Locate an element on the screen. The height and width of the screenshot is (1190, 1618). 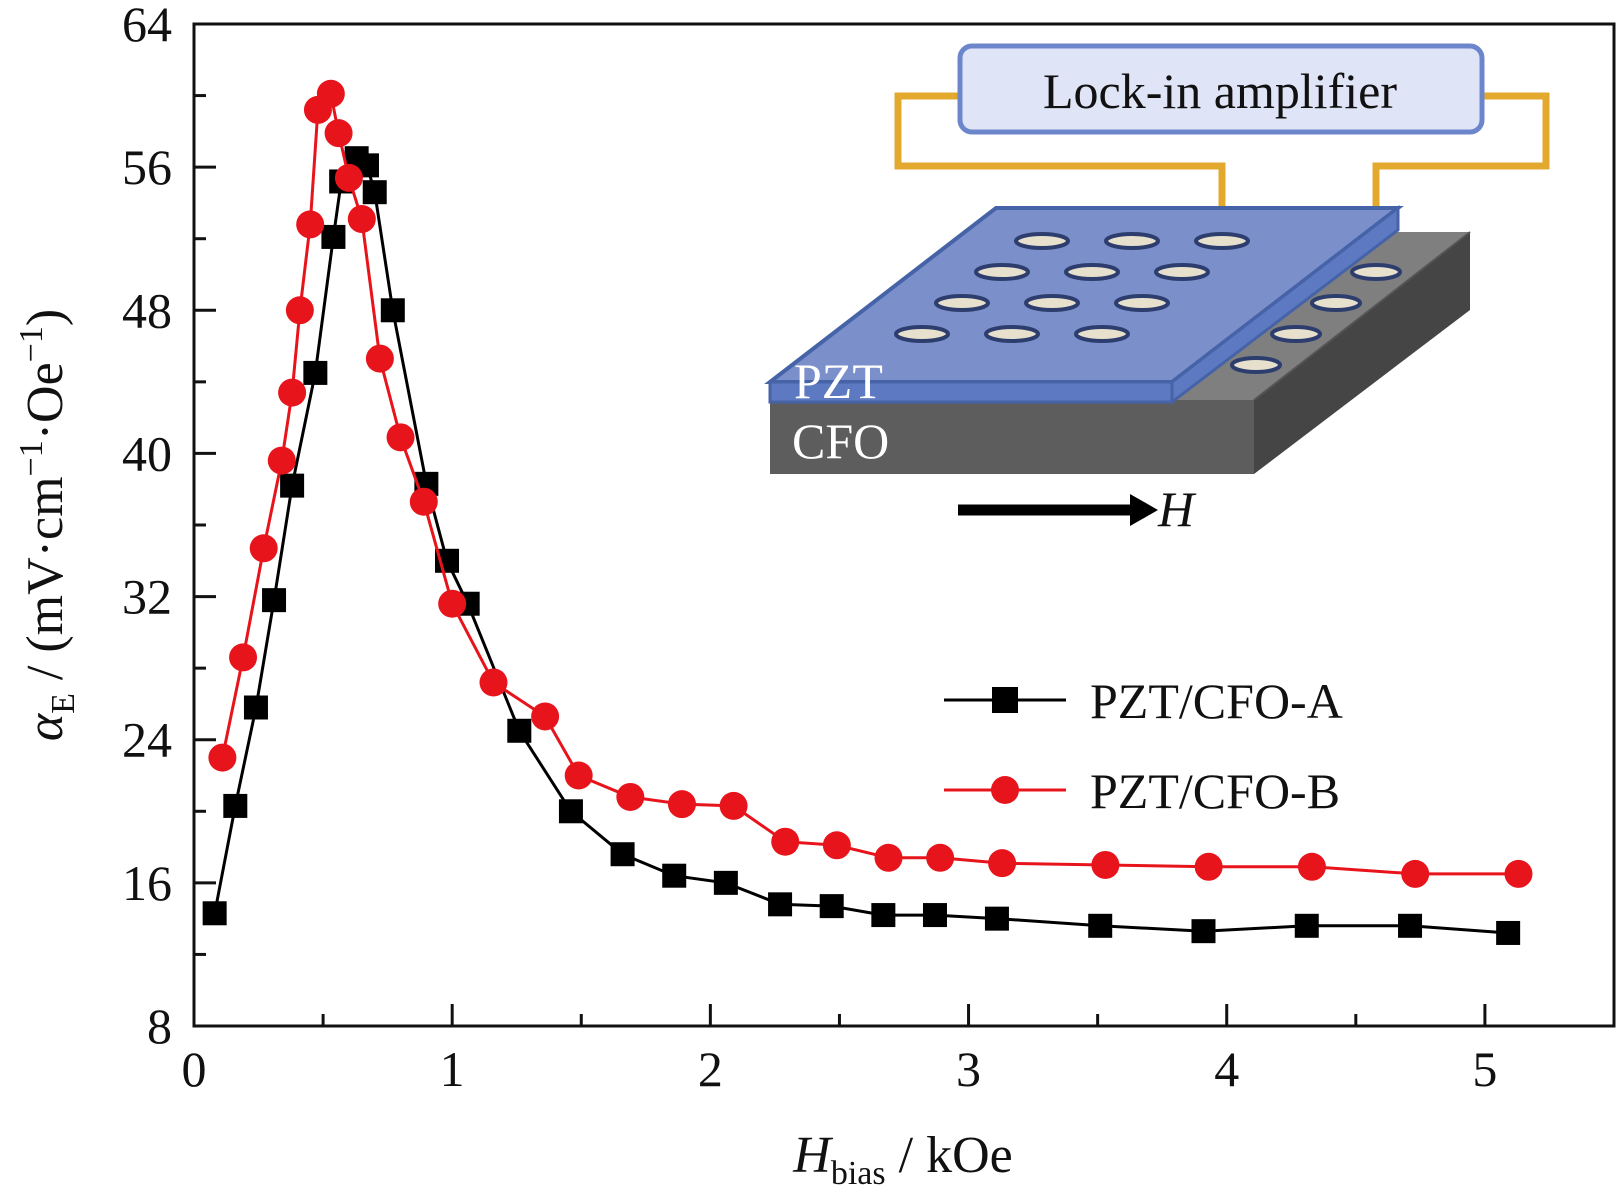
y-axis-label: αE / (mV·cm−1·Oe−1) is located at coordinates (47, 525).